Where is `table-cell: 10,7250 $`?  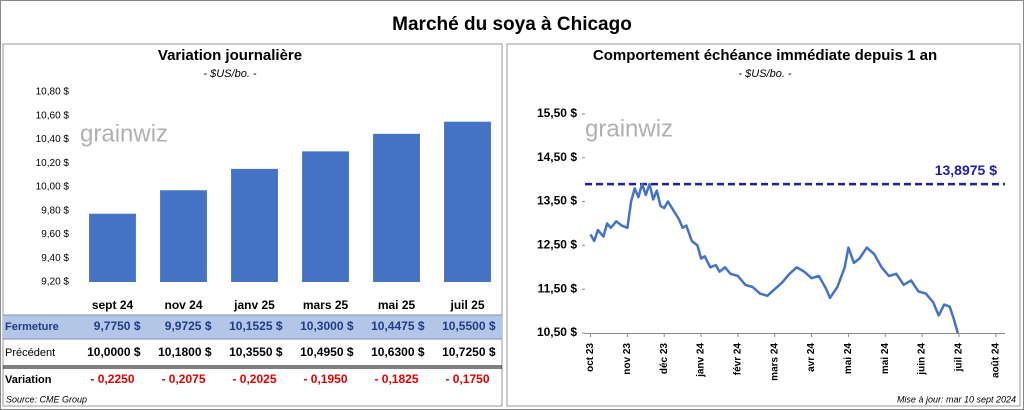
table-cell: 10,7250 $ is located at coordinates (469, 352).